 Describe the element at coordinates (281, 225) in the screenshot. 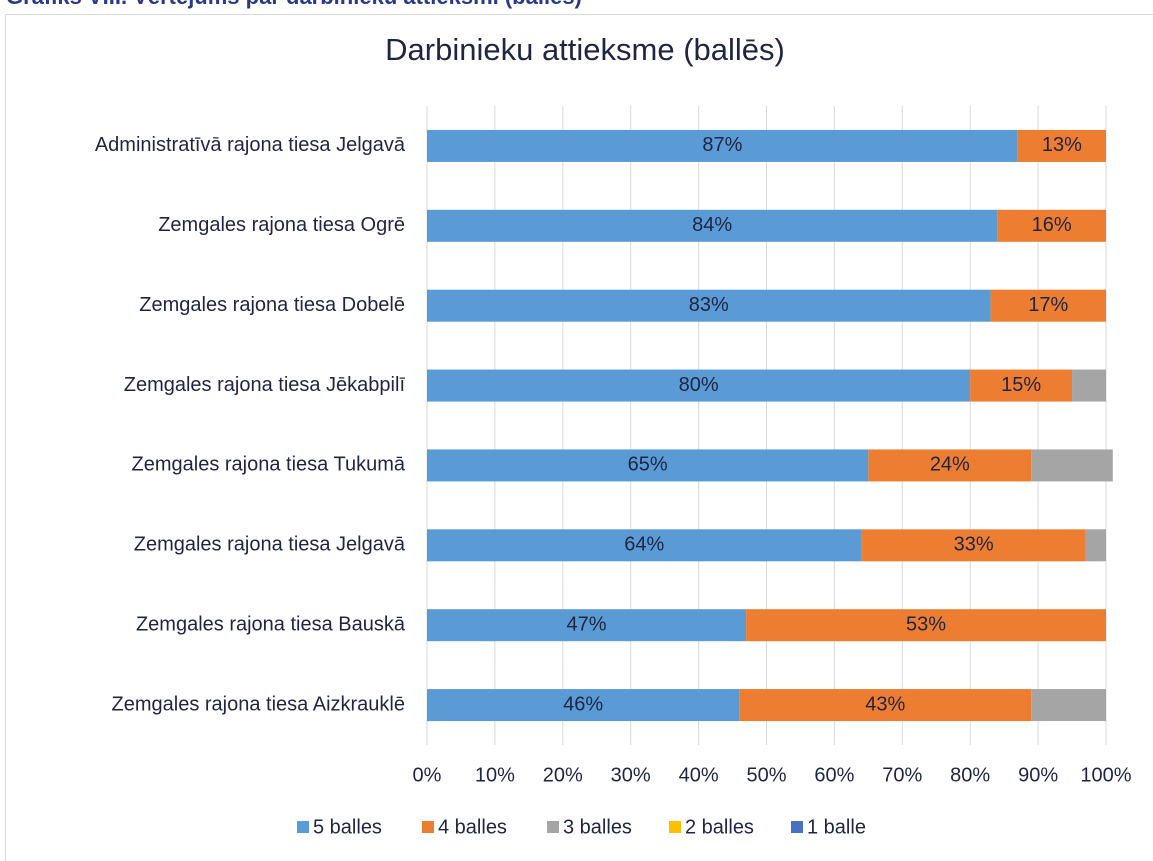

I see `y-tick-label: Zemgales rajona tiesa Ogrē` at that location.